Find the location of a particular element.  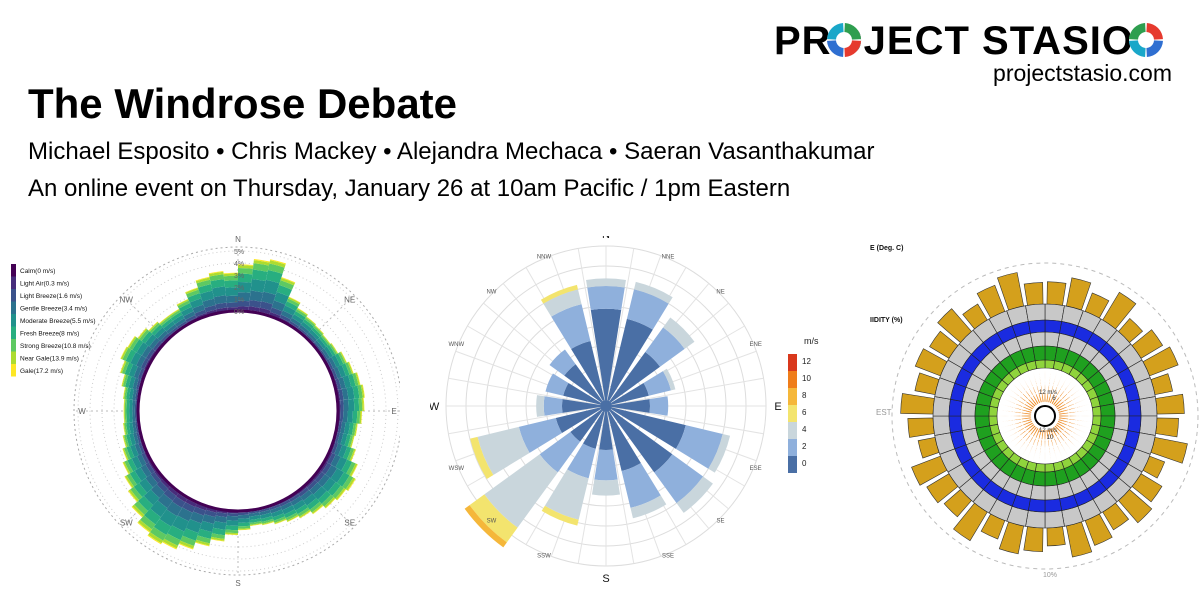

inner-hole is located at coordinates (238, 411).